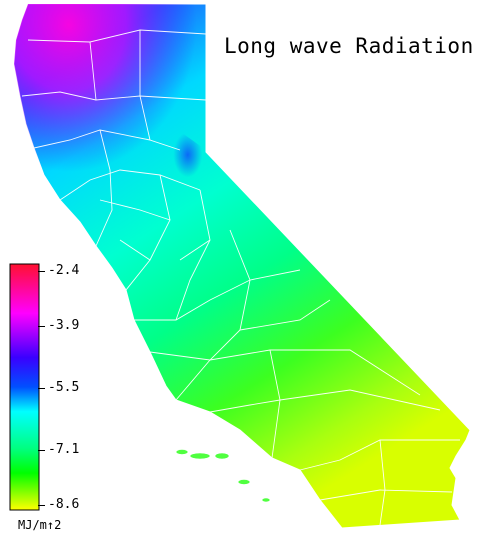 Image resolution: width=500 pixels, height=550 pixels. What do you see at coordinates (64, 387) in the screenshot?
I see `legend-tick-label: -5.5` at bounding box center [64, 387].